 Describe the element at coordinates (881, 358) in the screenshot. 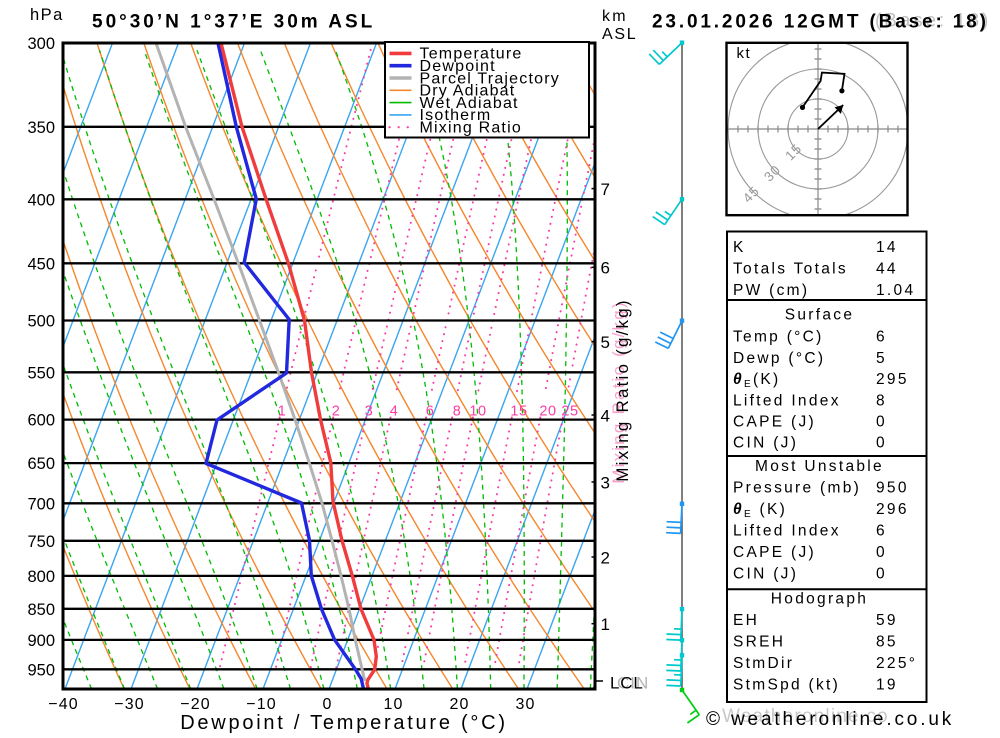

I see `svg-text: 5` at that location.